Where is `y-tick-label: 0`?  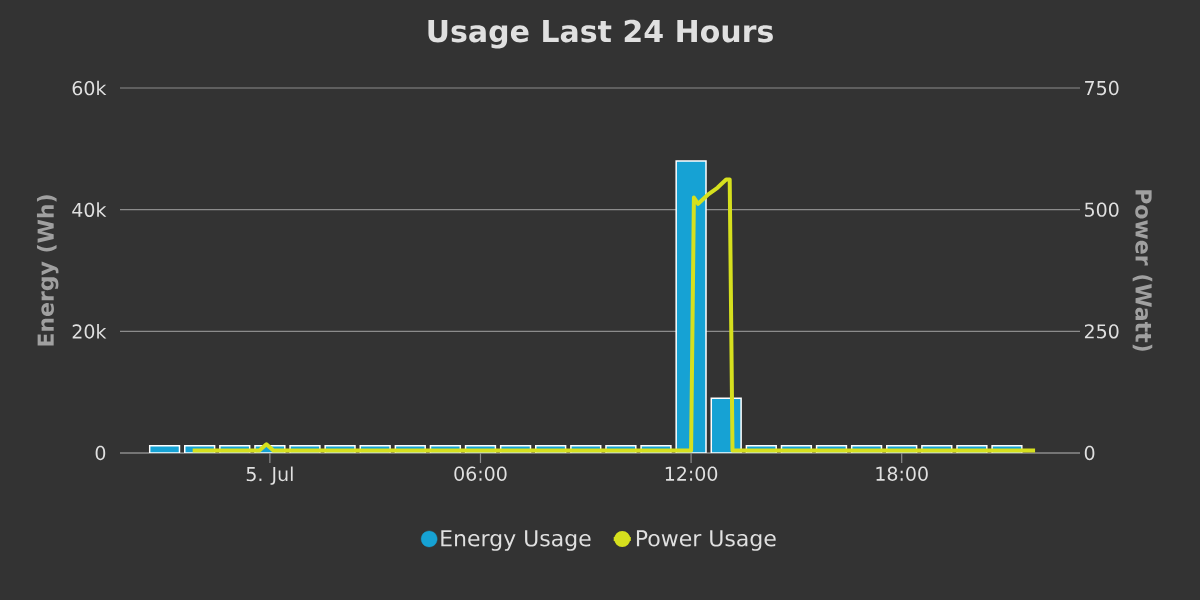
y-tick-label: 0 is located at coordinates (100, 453).